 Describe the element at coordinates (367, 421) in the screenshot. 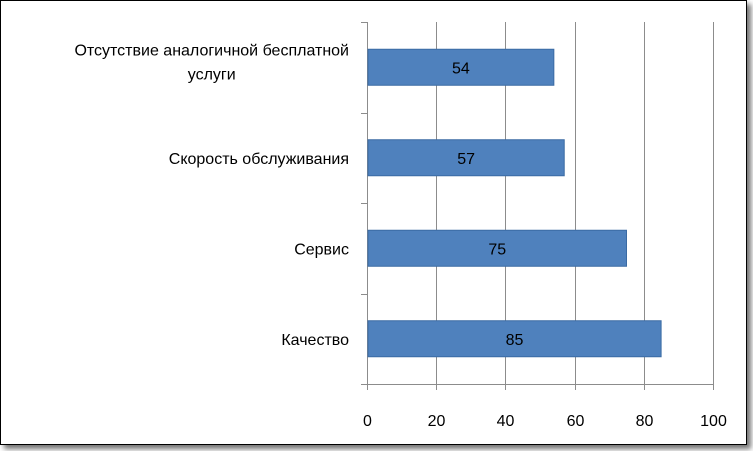

I see `x-tick-label: 0` at that location.